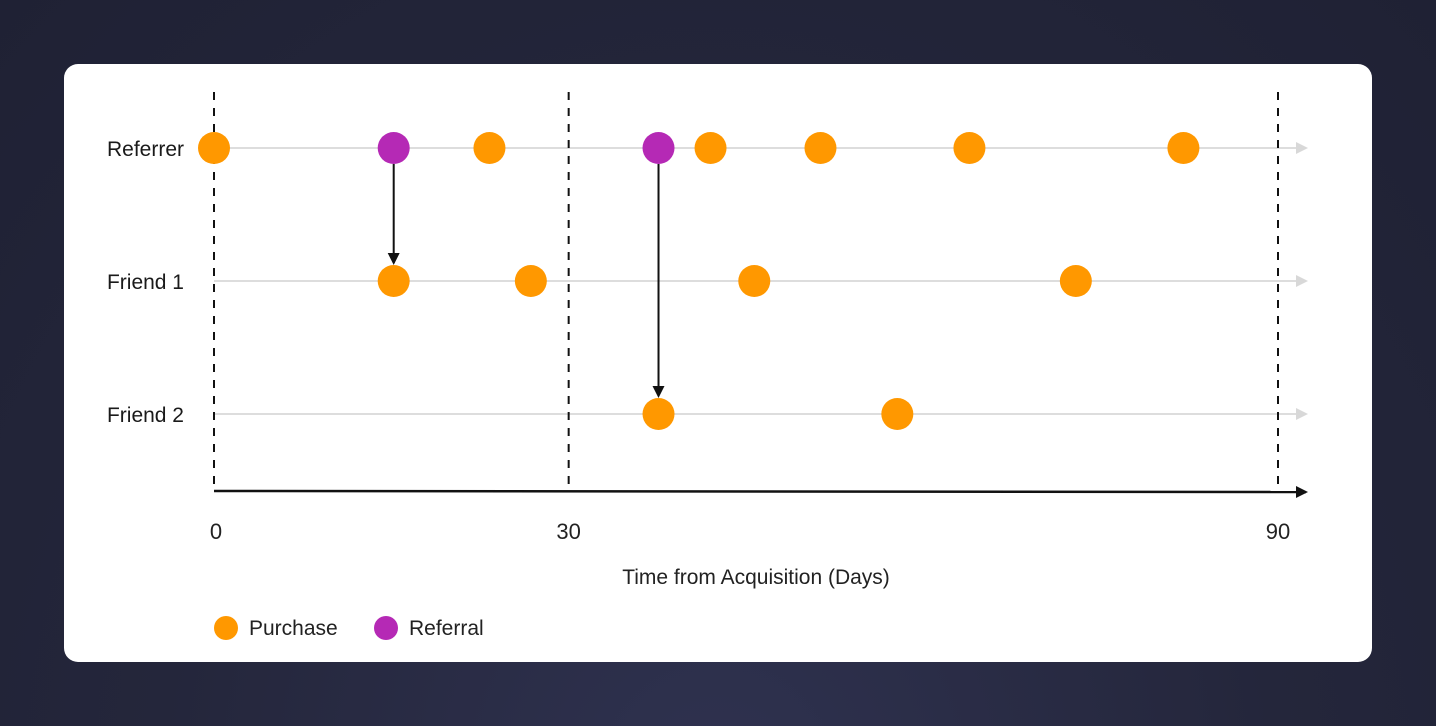 The width and height of the screenshot is (1436, 726). What do you see at coordinates (760, 491) in the screenshot?
I see `x-axis-line` at bounding box center [760, 491].